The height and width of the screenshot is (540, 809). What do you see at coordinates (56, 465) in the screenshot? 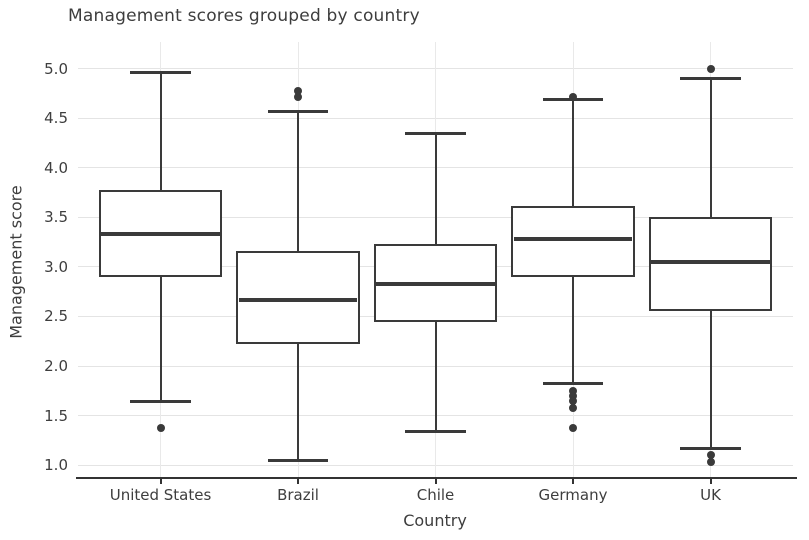
I see `y-tick-label: 1.0` at bounding box center [56, 465].